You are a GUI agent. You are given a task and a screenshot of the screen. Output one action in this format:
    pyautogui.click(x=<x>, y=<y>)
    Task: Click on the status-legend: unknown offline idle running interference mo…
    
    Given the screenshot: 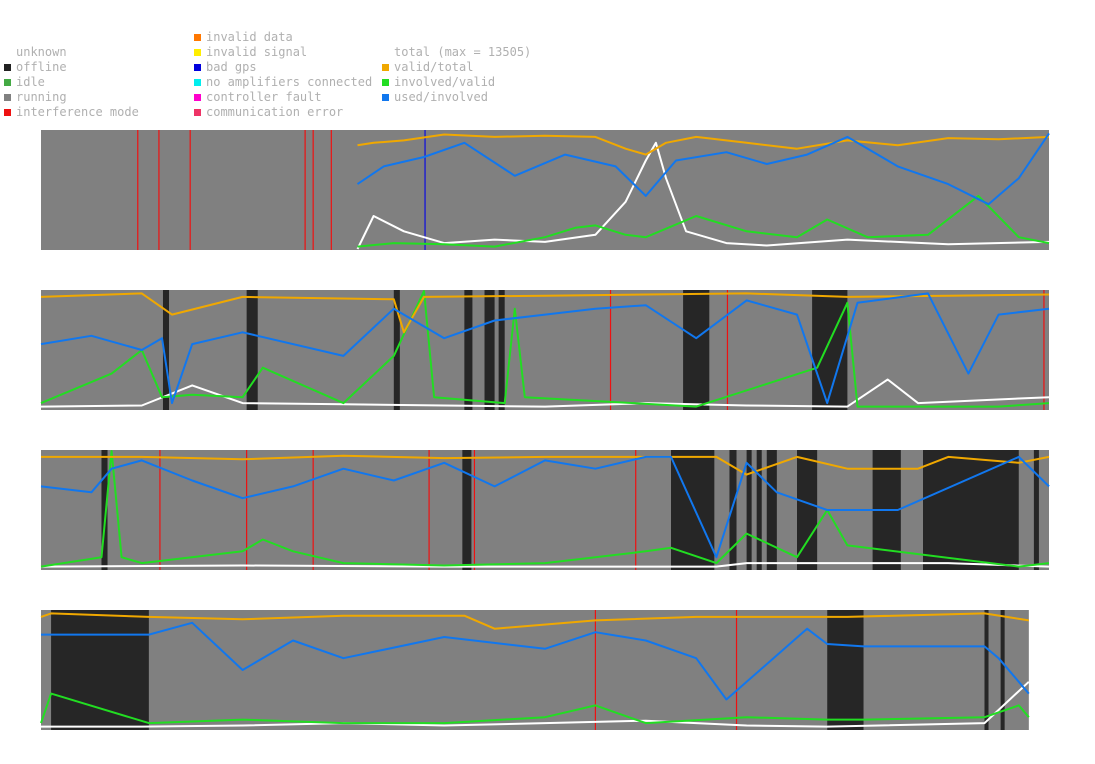 What is the action you would take?
    pyautogui.click(x=71, y=82)
    